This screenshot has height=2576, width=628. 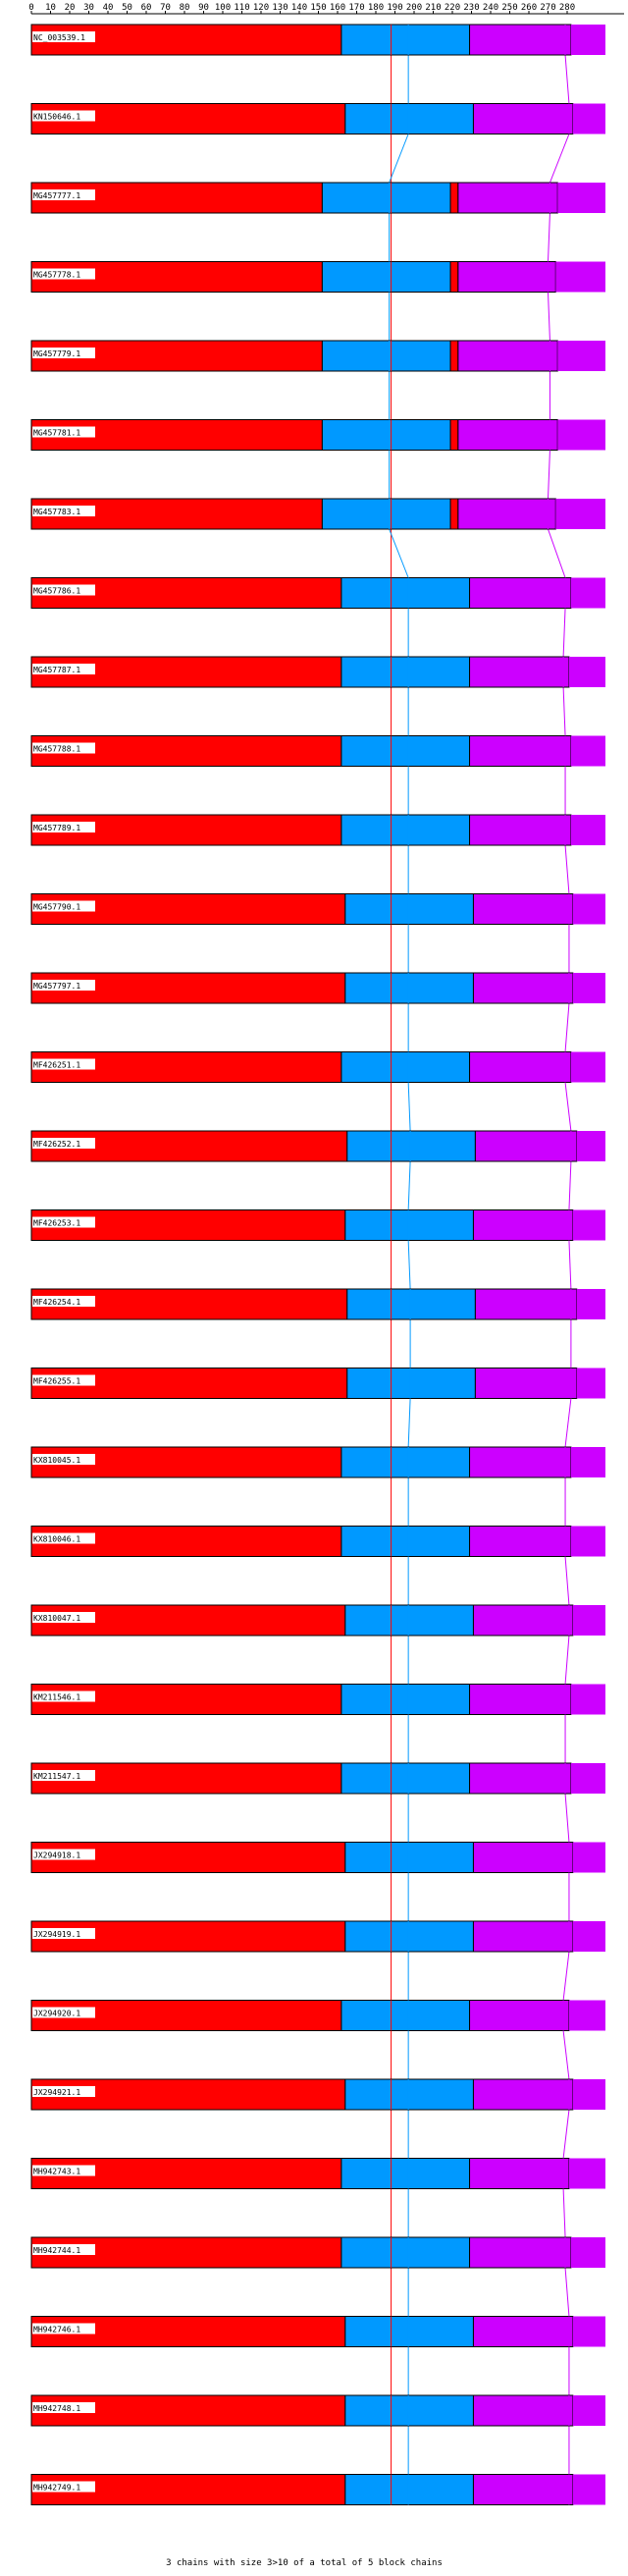 I want to click on axis-tick-label: 110, so click(x=241, y=8).